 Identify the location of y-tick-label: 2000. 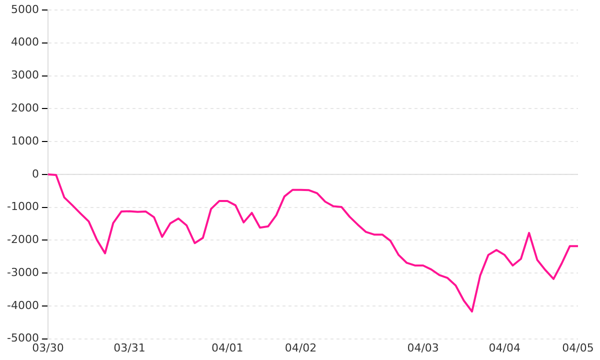
(24, 108).